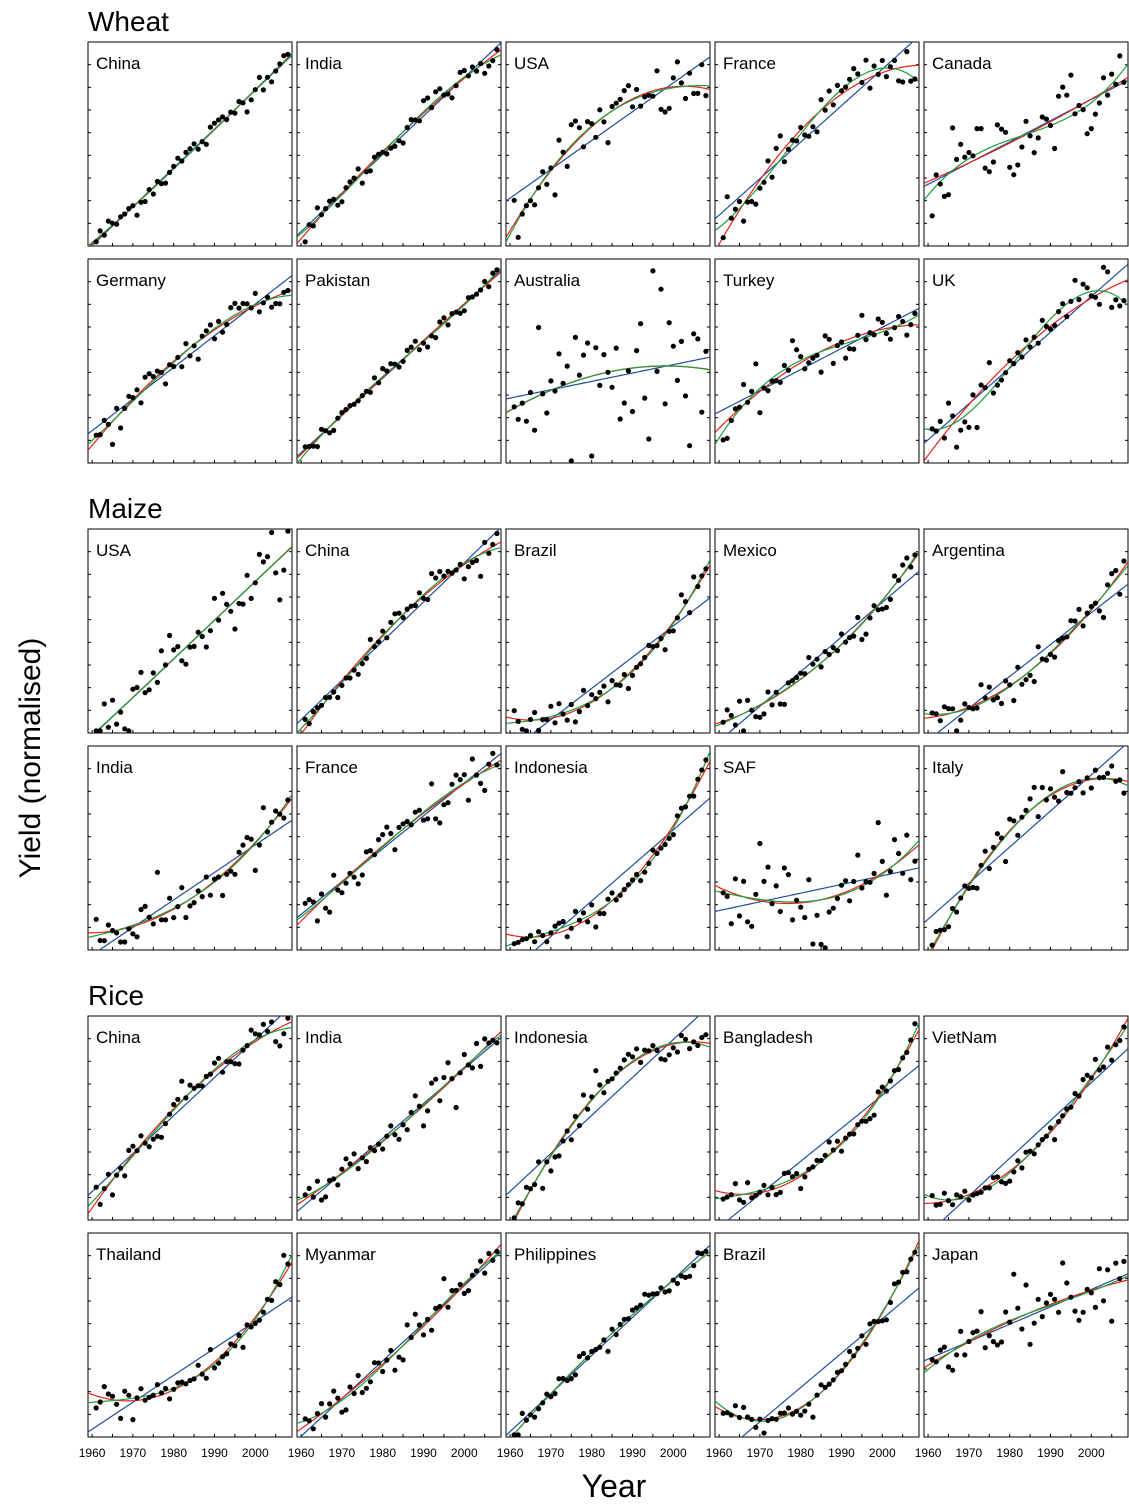 The height and width of the screenshot is (1506, 1129). What do you see at coordinates (190, 1118) in the screenshot?
I see `panel-rice-china: China` at bounding box center [190, 1118].